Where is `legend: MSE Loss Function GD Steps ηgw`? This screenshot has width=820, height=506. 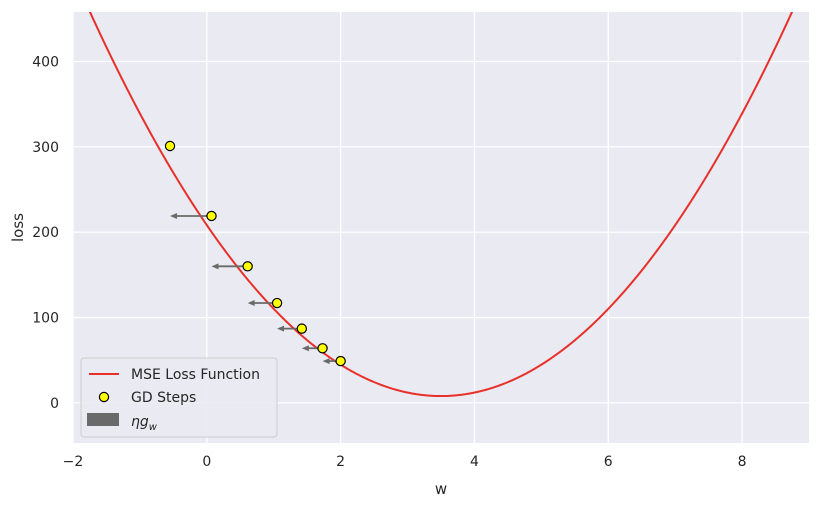
legend: MSE Loss Function GD Steps ηgw is located at coordinates (179, 397).